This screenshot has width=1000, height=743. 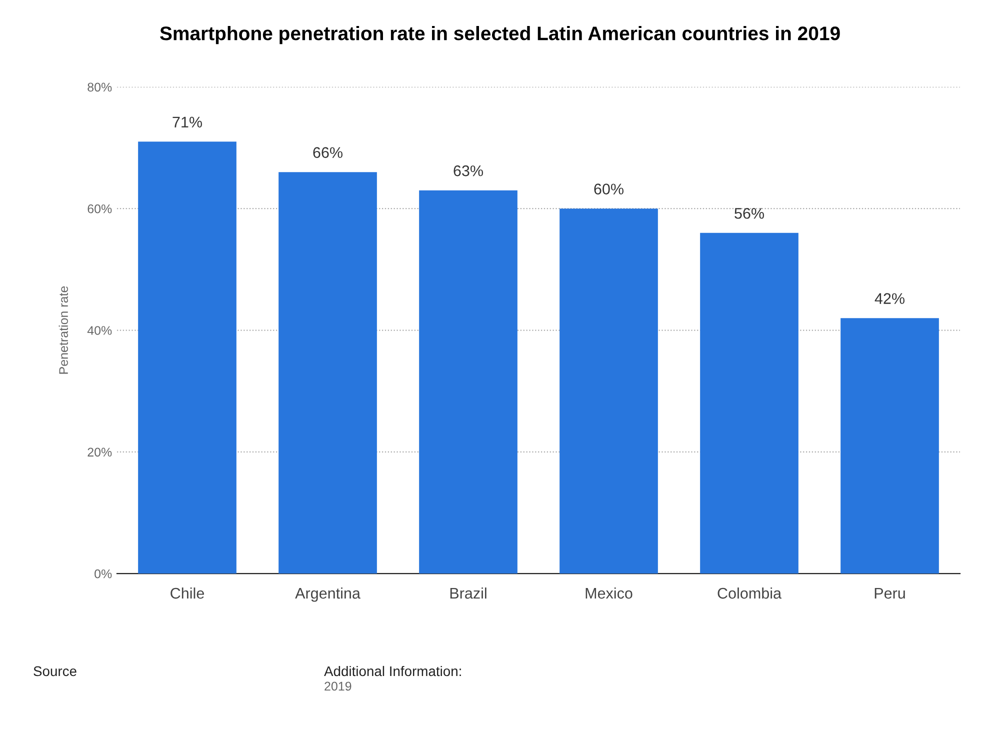 I want to click on data-label: 42%, so click(x=889, y=298).